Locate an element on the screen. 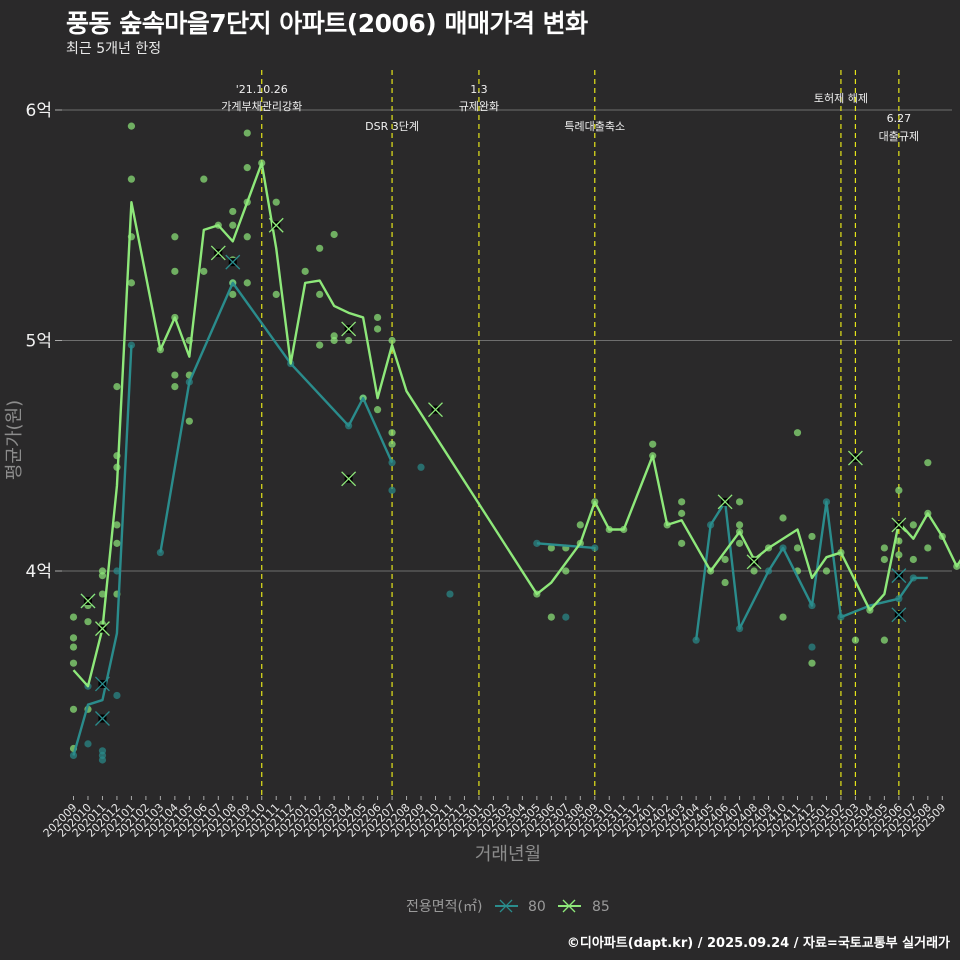 Image resolution: width=960 pixels, height=960 pixels. event-label-top: '21.10.26 is located at coordinates (262, 89).